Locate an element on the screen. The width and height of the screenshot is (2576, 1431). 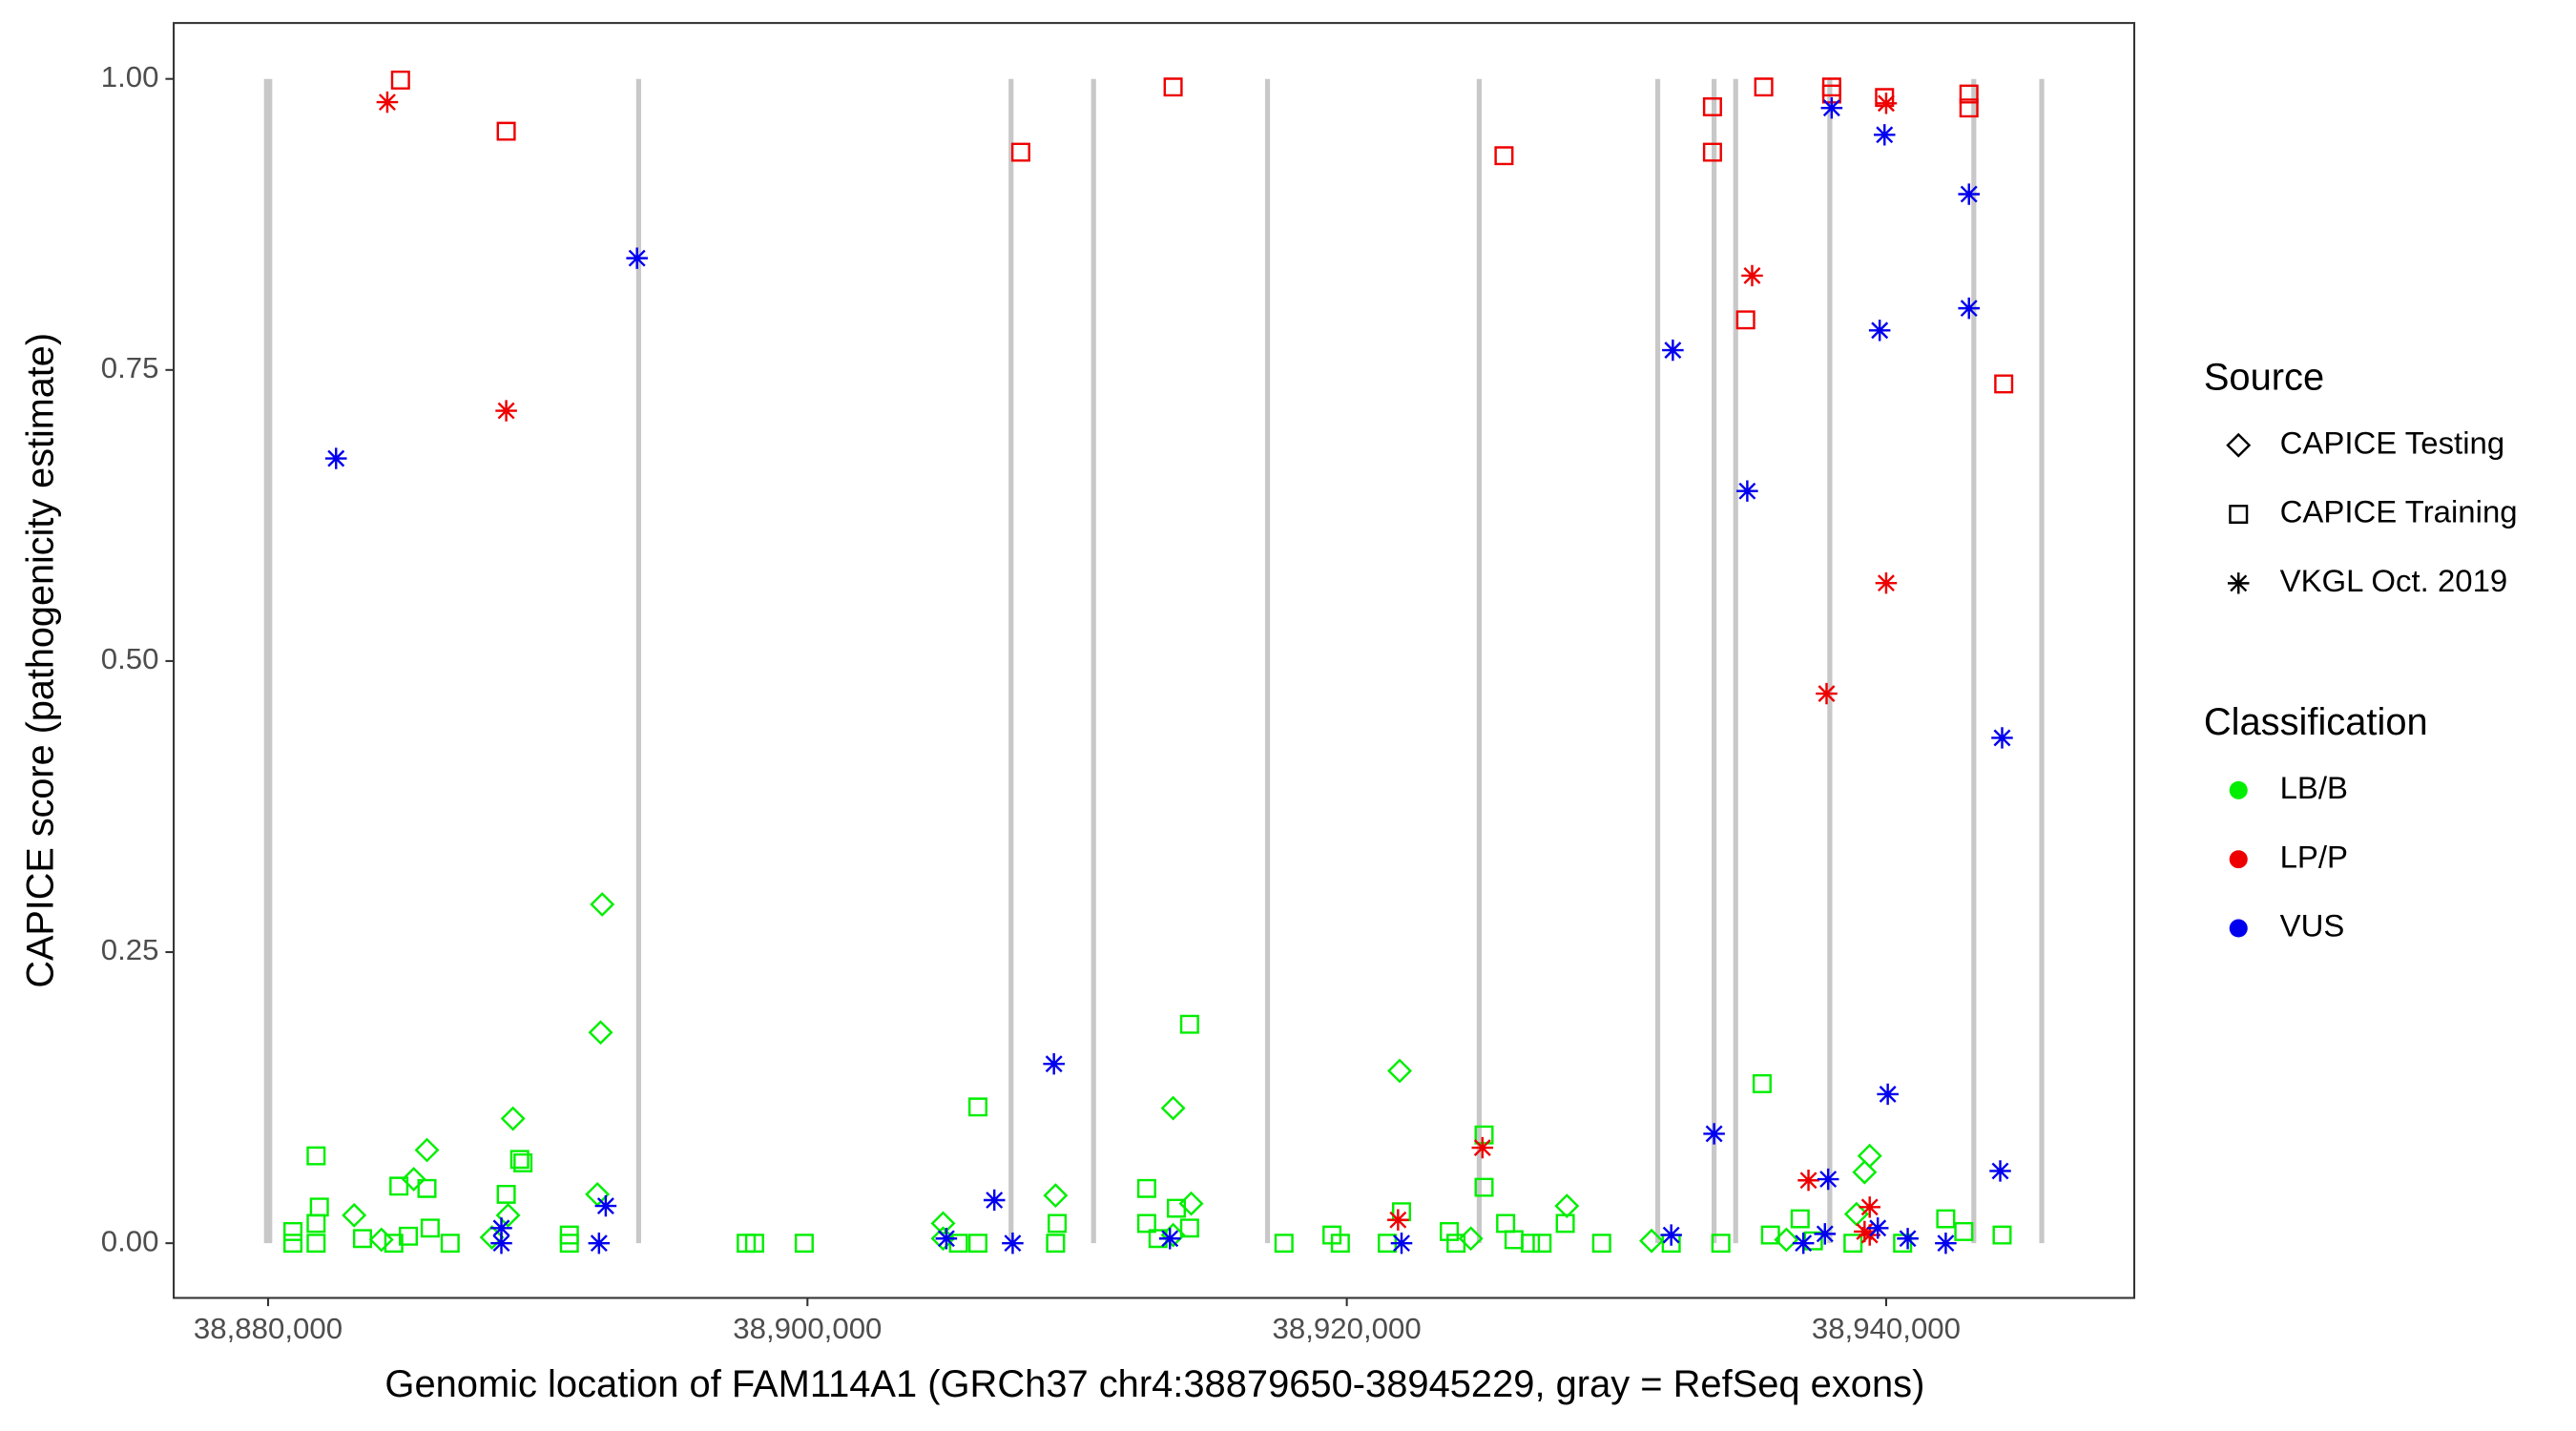
x-tick-label: 38,920,000 is located at coordinates (1347, 1328).